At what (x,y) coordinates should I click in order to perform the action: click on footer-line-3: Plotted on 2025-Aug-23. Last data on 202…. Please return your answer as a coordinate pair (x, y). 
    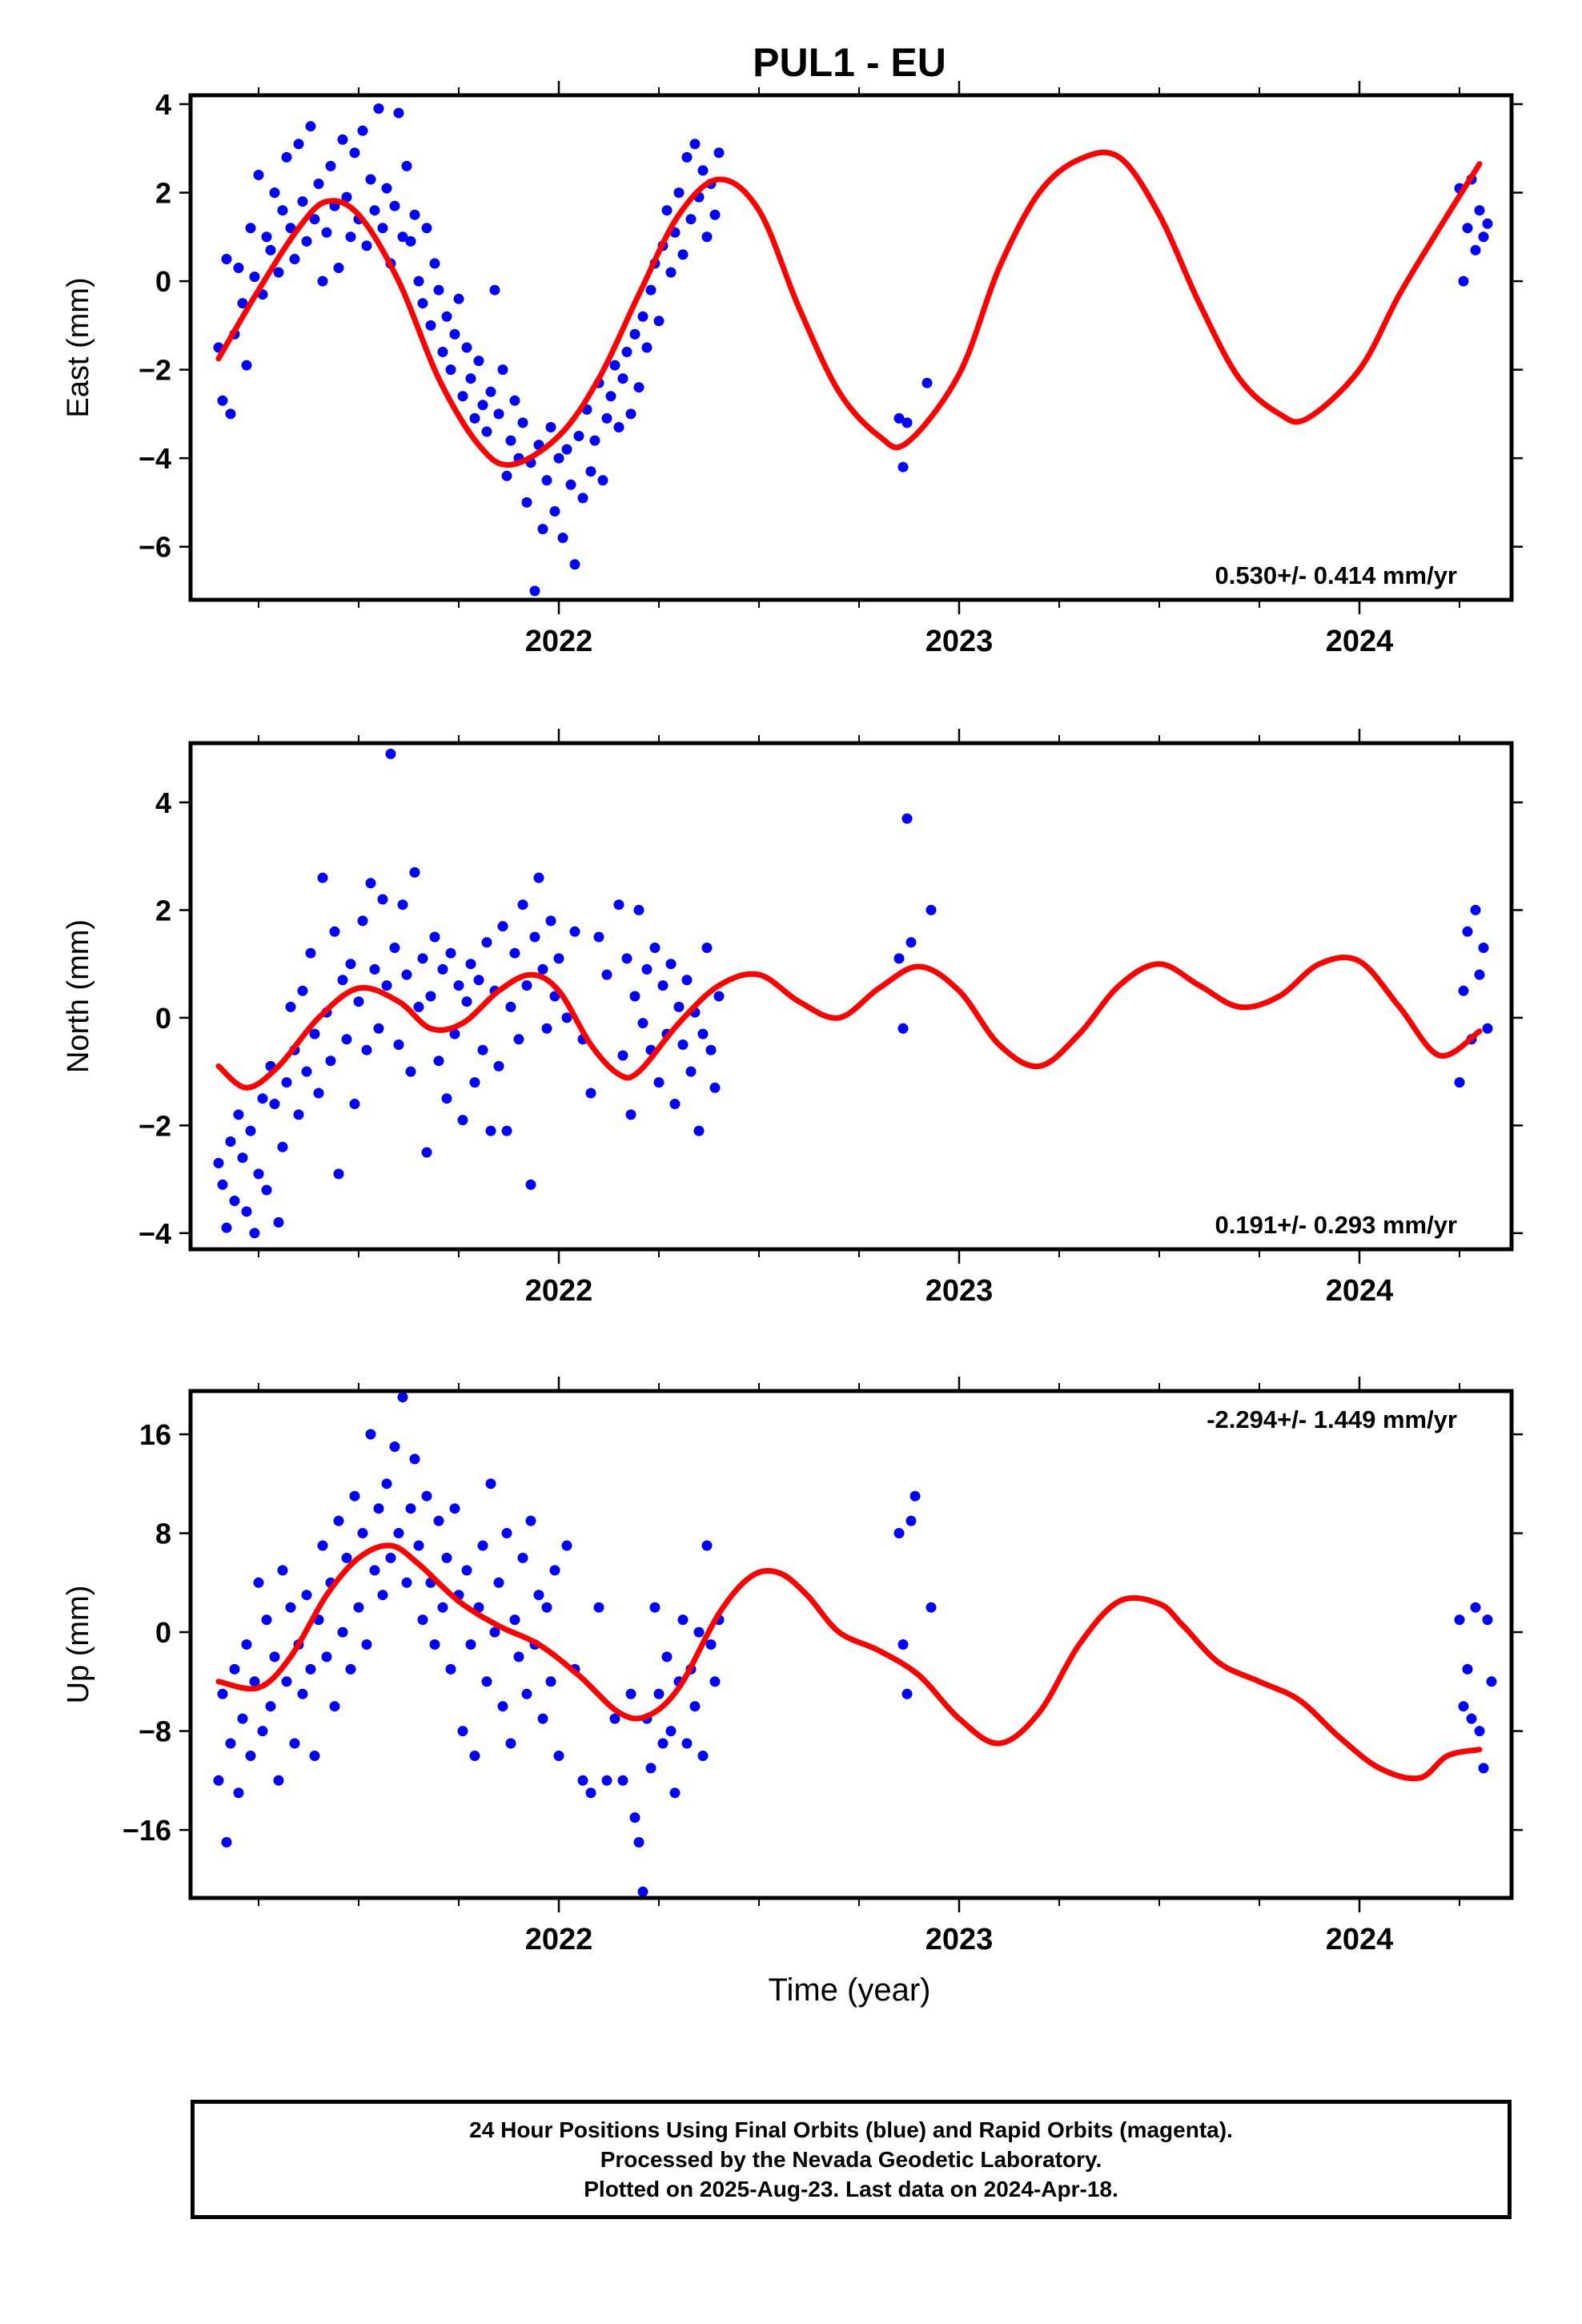
    Looking at the image, I should click on (851, 2189).